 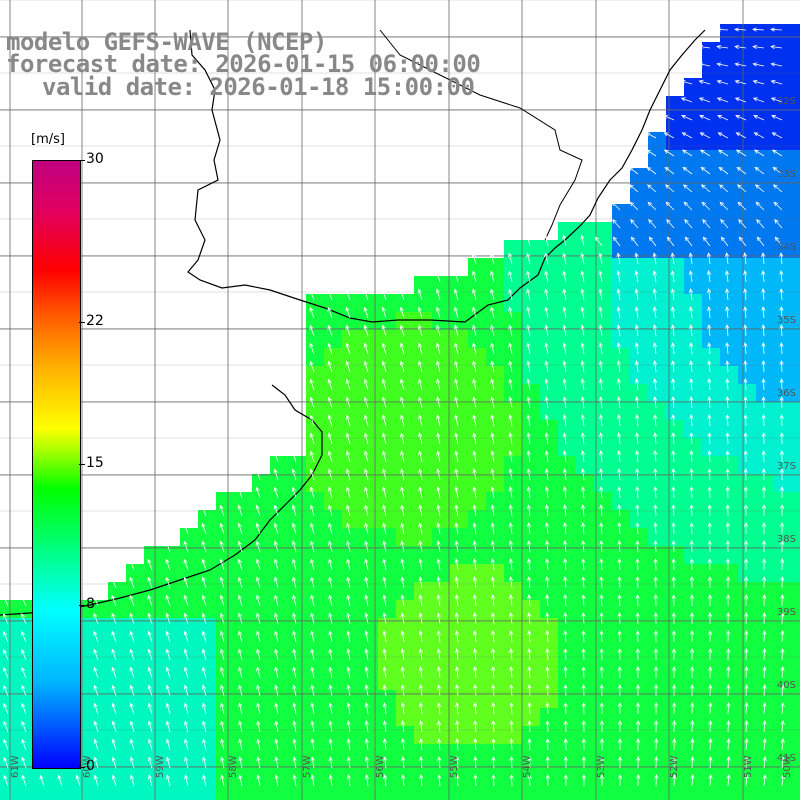 What do you see at coordinates (786, 247) in the screenshot?
I see `lat-label: 34S` at bounding box center [786, 247].